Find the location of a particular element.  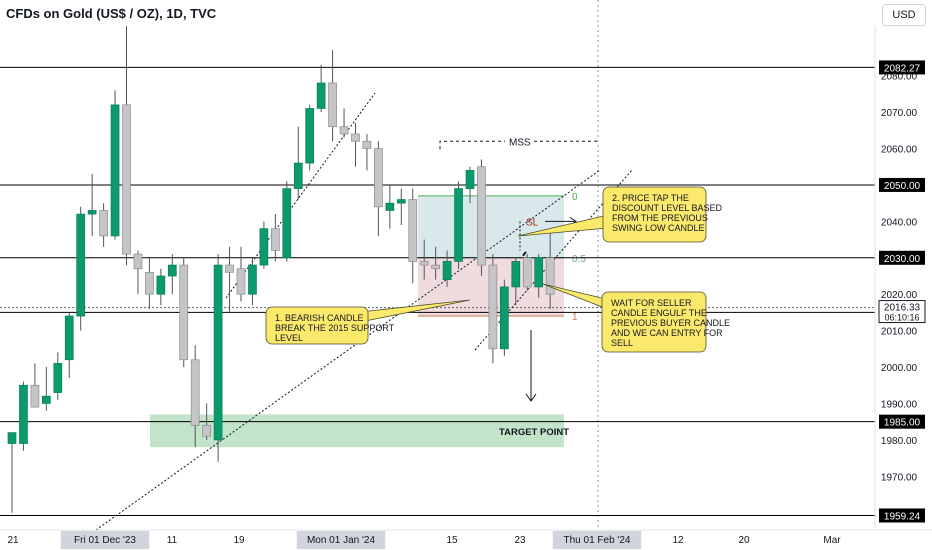

price-tick: 2080.00 is located at coordinates (899, 77).